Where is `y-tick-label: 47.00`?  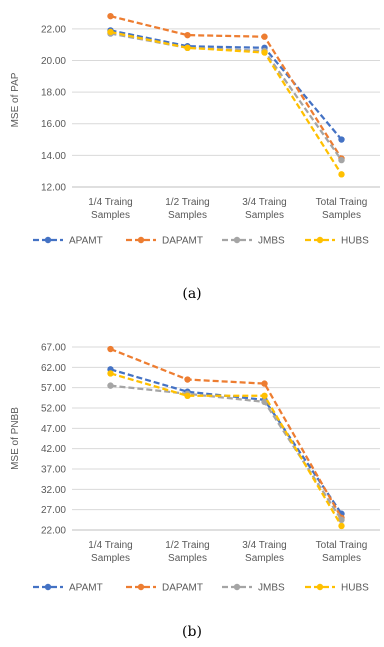 y-tick-label: 47.00 is located at coordinates (53, 429).